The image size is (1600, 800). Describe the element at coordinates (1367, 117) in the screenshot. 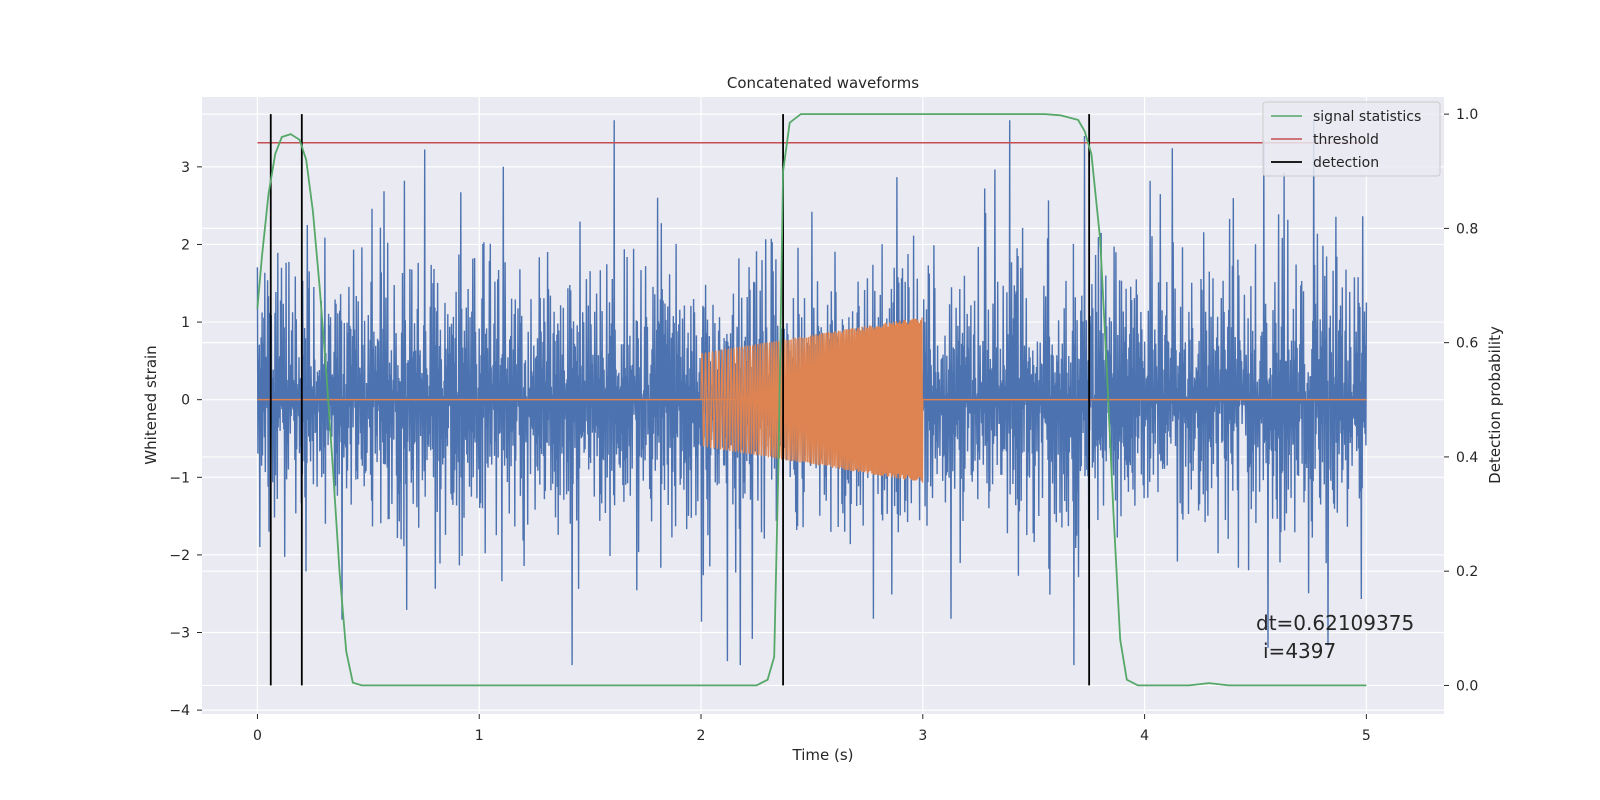

I see `legend-label-signal-statistics: signal statistics` at that location.